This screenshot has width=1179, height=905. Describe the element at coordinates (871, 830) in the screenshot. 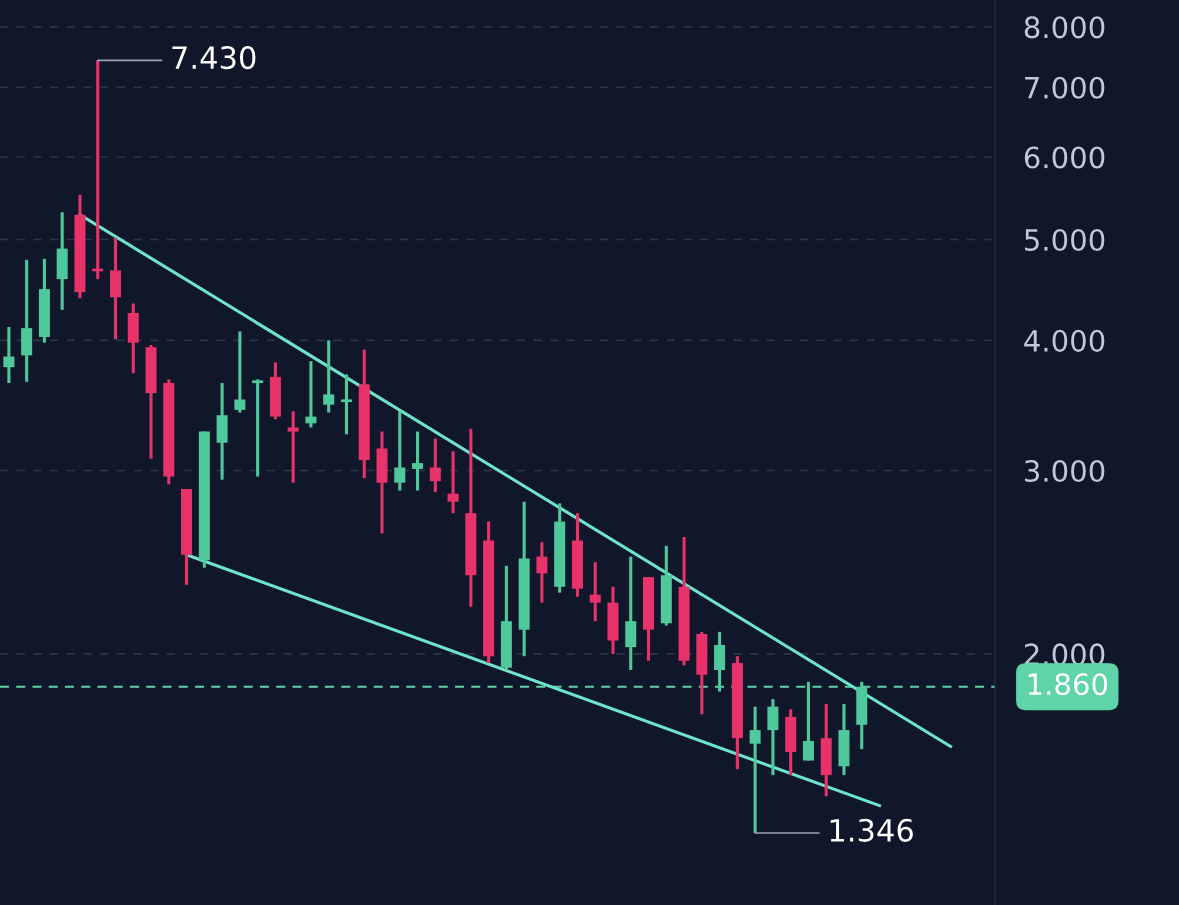

I see `annotation: 1.346` at that location.